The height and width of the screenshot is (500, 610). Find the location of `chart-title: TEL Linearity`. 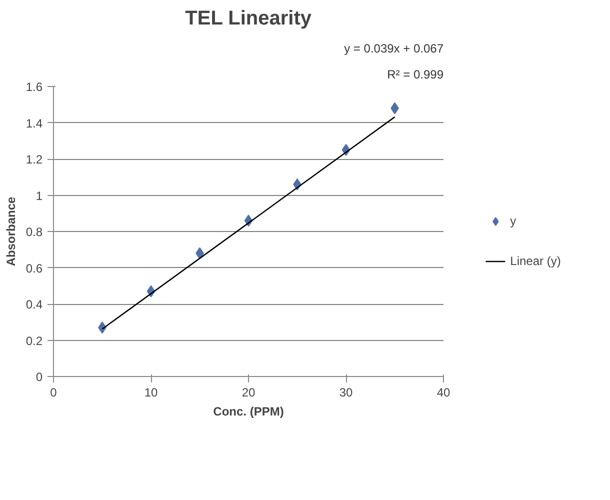

chart-title: TEL Linearity is located at coordinates (248, 19).